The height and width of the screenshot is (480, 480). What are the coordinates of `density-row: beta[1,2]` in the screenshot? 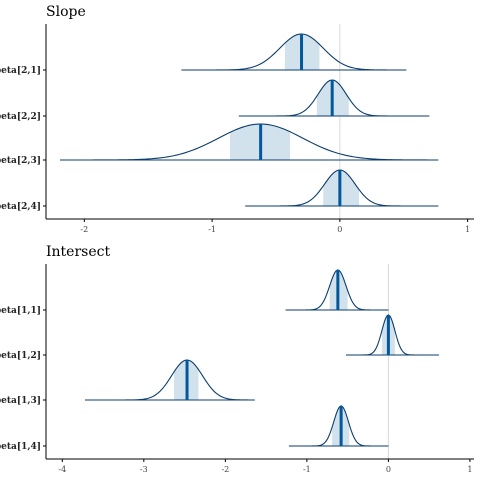 It's located at (219, 337).